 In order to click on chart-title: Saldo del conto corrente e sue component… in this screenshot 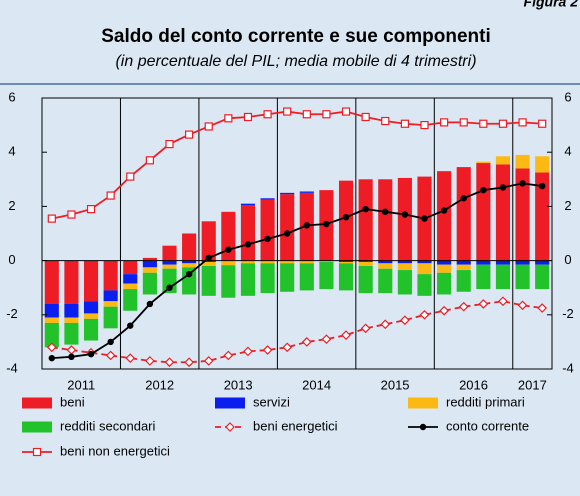, I will do `click(296, 36)`.